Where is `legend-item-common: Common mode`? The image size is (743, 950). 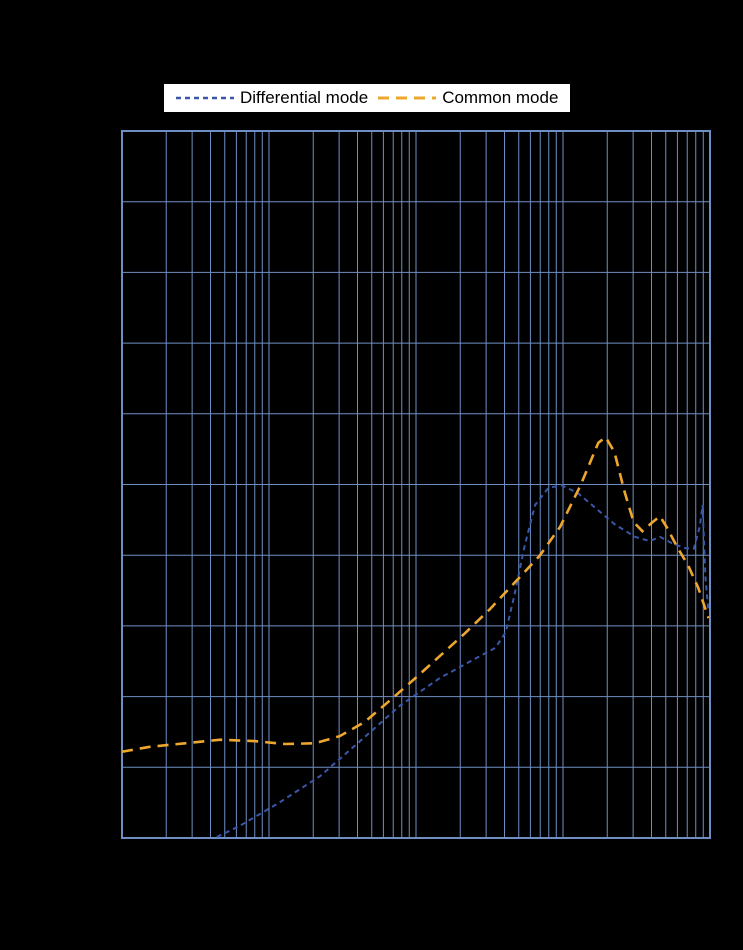 legend-item-common: Common mode is located at coordinates (468, 98).